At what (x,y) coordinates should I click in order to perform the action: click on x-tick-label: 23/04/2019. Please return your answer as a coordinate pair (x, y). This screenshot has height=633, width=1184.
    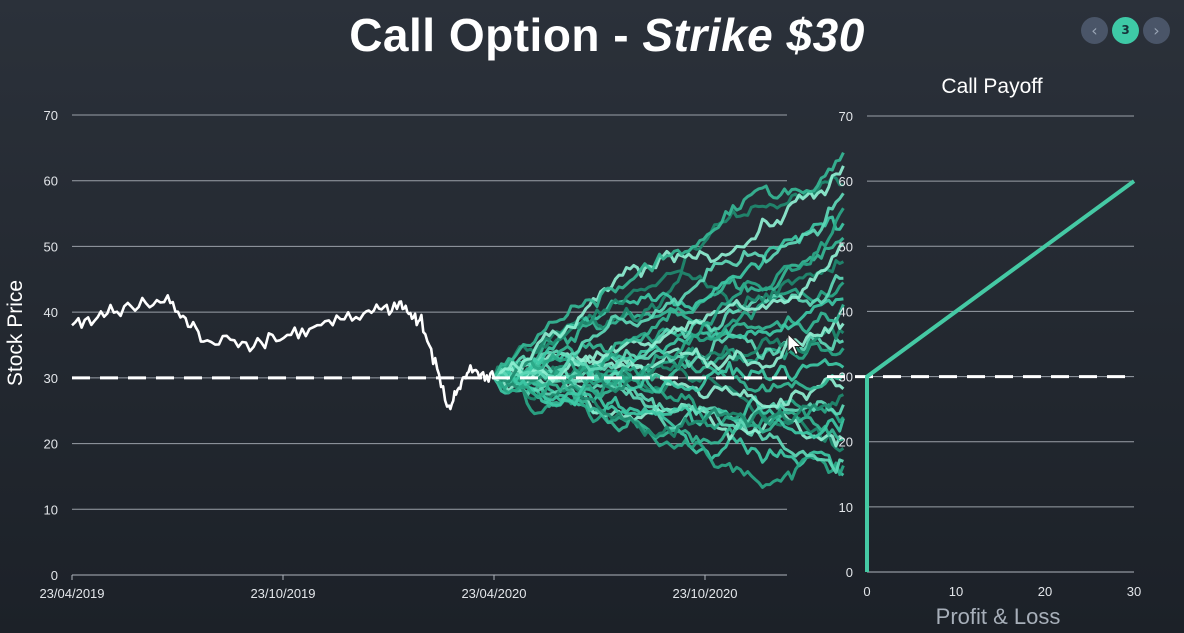
    Looking at the image, I should click on (71, 593).